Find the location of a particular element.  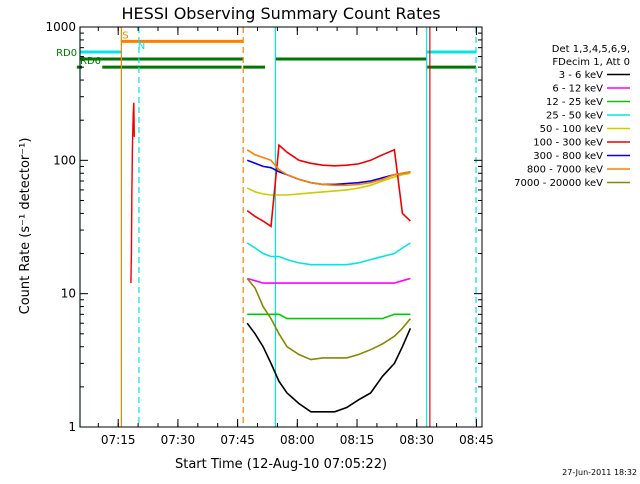

legend-label-8: 7000 - 20000 keV is located at coordinates (558, 183).